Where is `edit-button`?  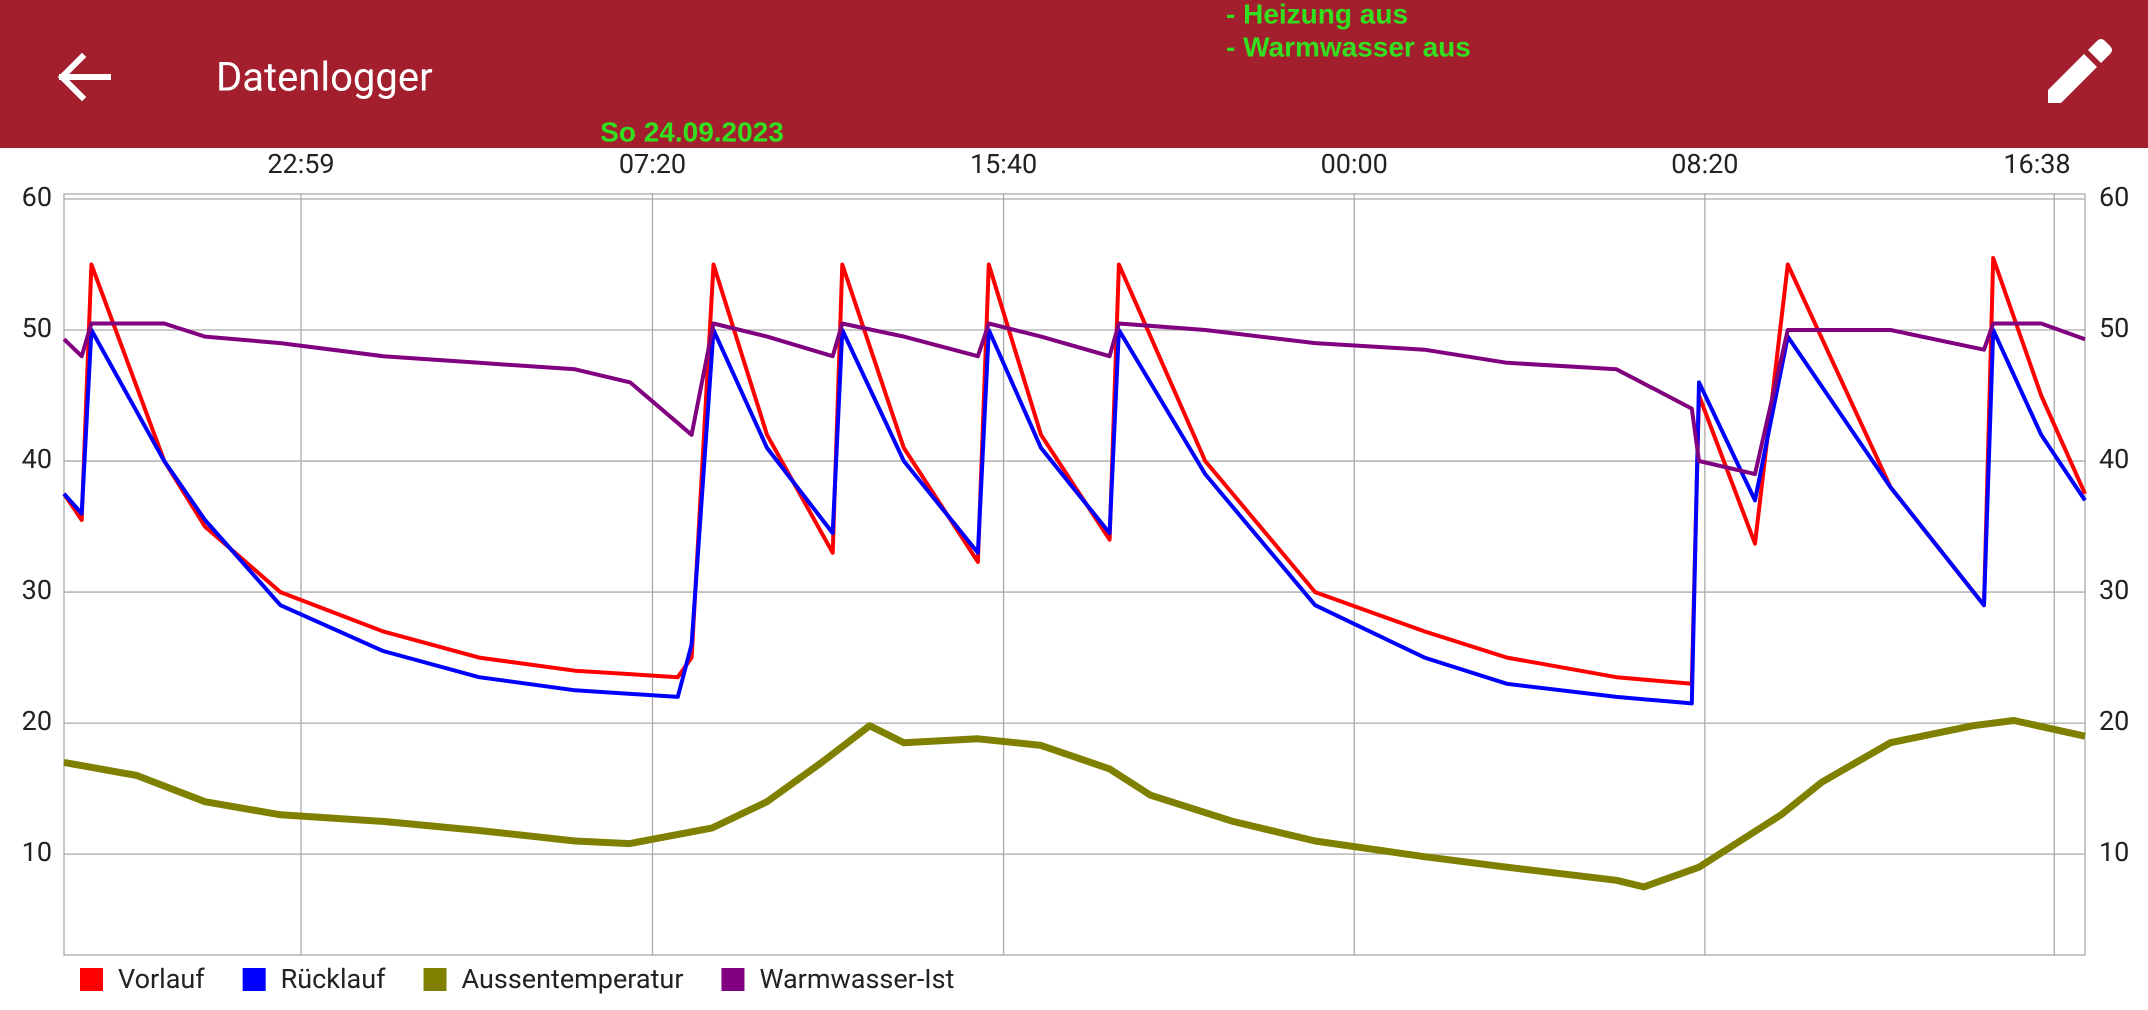
edit-button is located at coordinates (2080, 71).